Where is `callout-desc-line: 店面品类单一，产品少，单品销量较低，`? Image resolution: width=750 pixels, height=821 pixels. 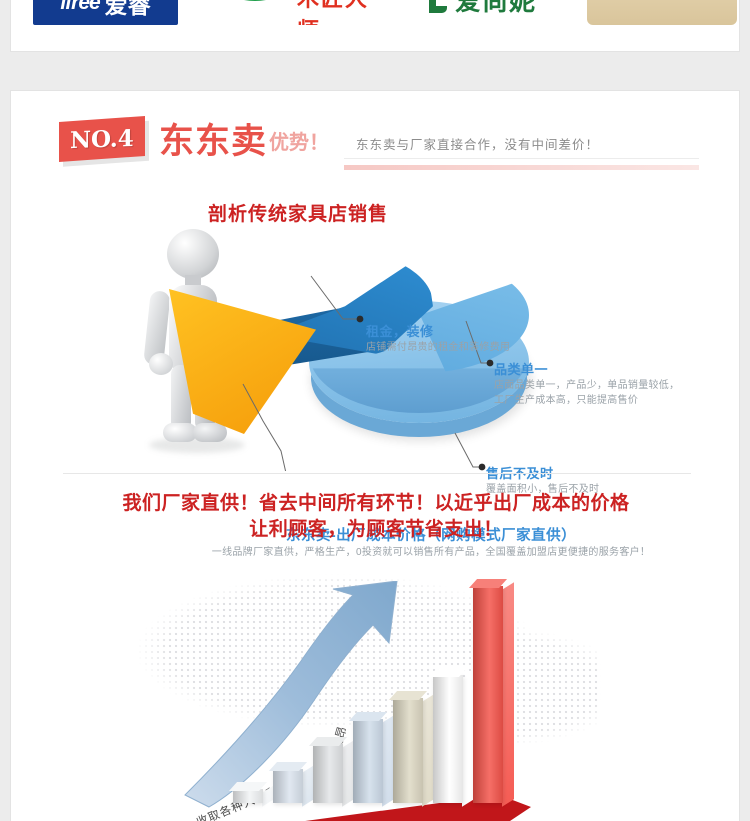
callout-desc-line: 店面品类单一，产品少，单品销量较低， is located at coordinates (587, 385).